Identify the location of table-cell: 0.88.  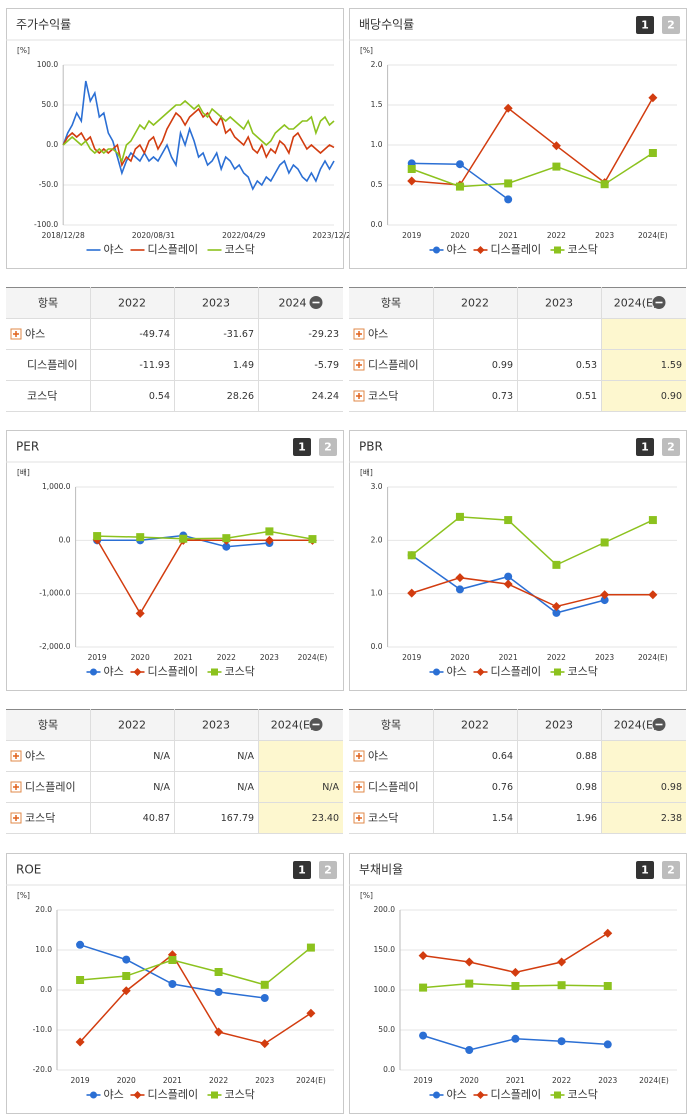
(586, 756).